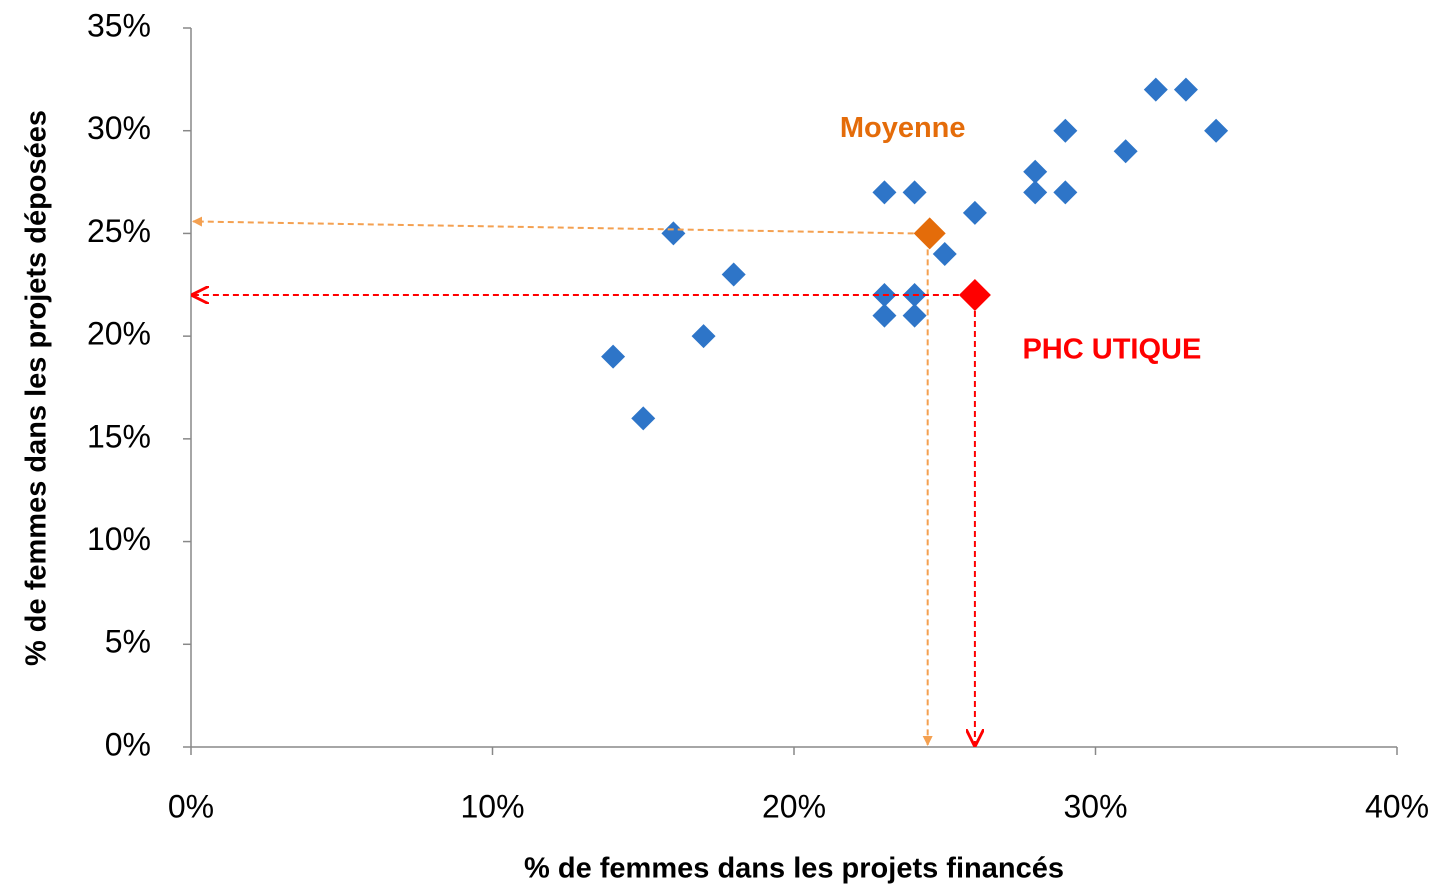 Image resolution: width=1447 pixels, height=892 pixels. I want to click on y-tick-label: 0%, so click(128, 744).